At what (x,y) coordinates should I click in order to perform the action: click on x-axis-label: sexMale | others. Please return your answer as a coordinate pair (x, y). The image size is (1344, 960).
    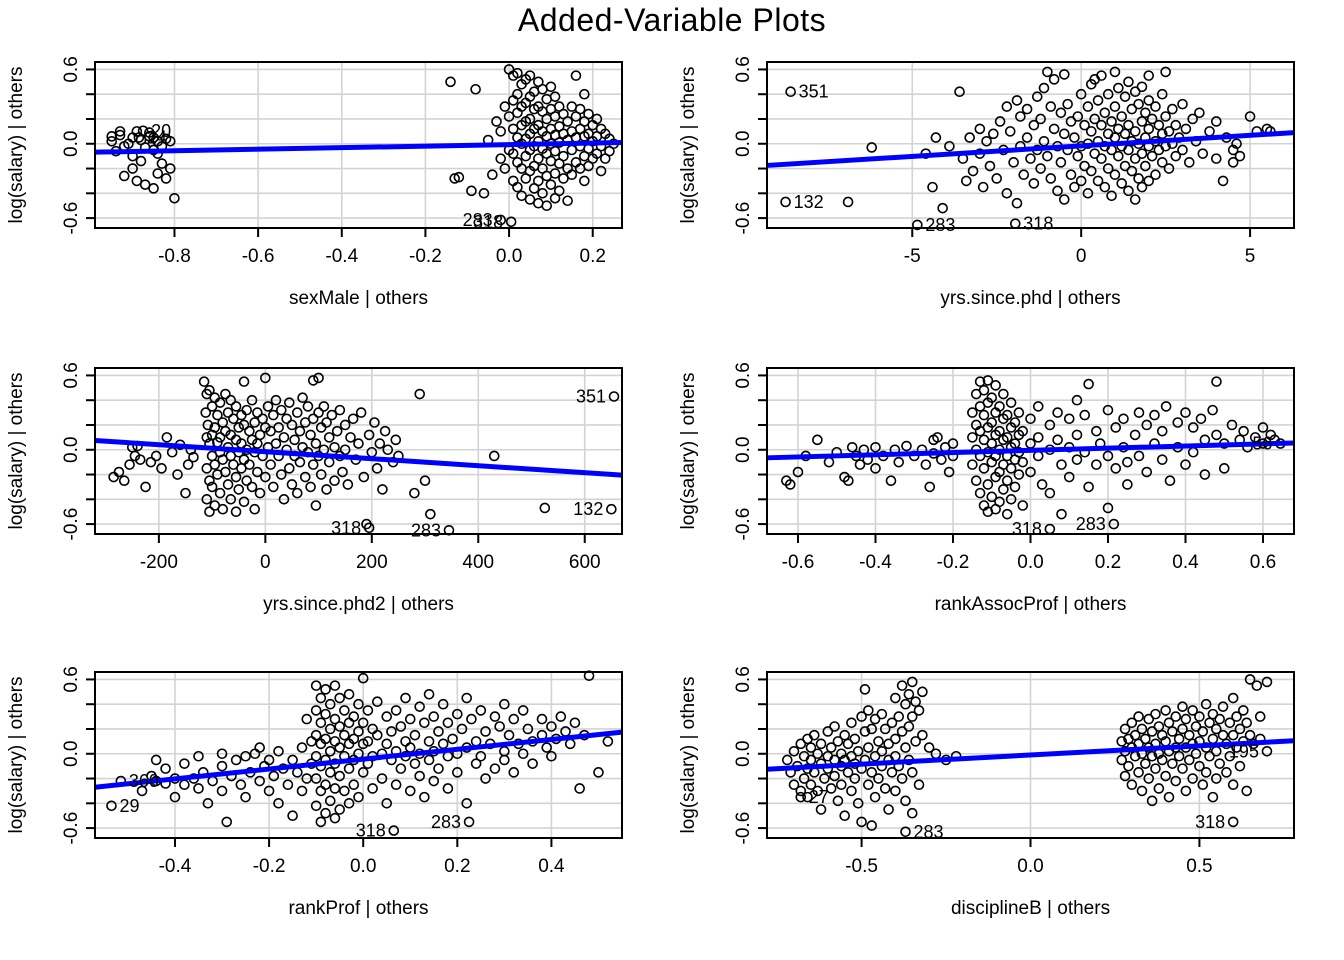
    Looking at the image, I should click on (358, 298).